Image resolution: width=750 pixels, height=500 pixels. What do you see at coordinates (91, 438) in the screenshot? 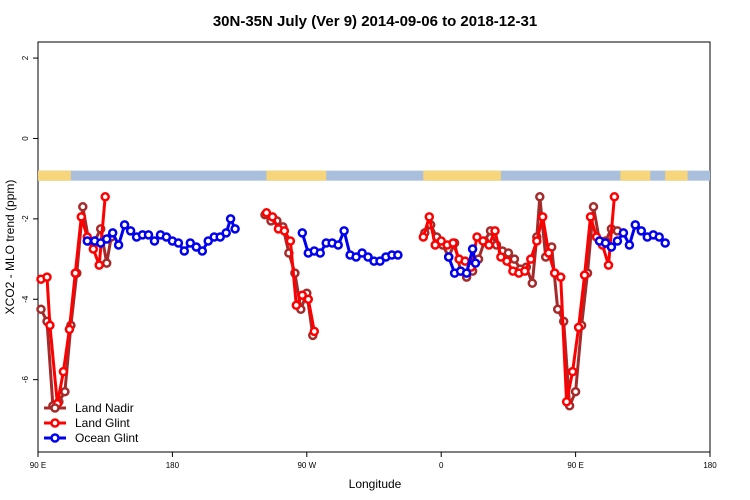
I see `legend-item: Ocean Glint` at bounding box center [91, 438].